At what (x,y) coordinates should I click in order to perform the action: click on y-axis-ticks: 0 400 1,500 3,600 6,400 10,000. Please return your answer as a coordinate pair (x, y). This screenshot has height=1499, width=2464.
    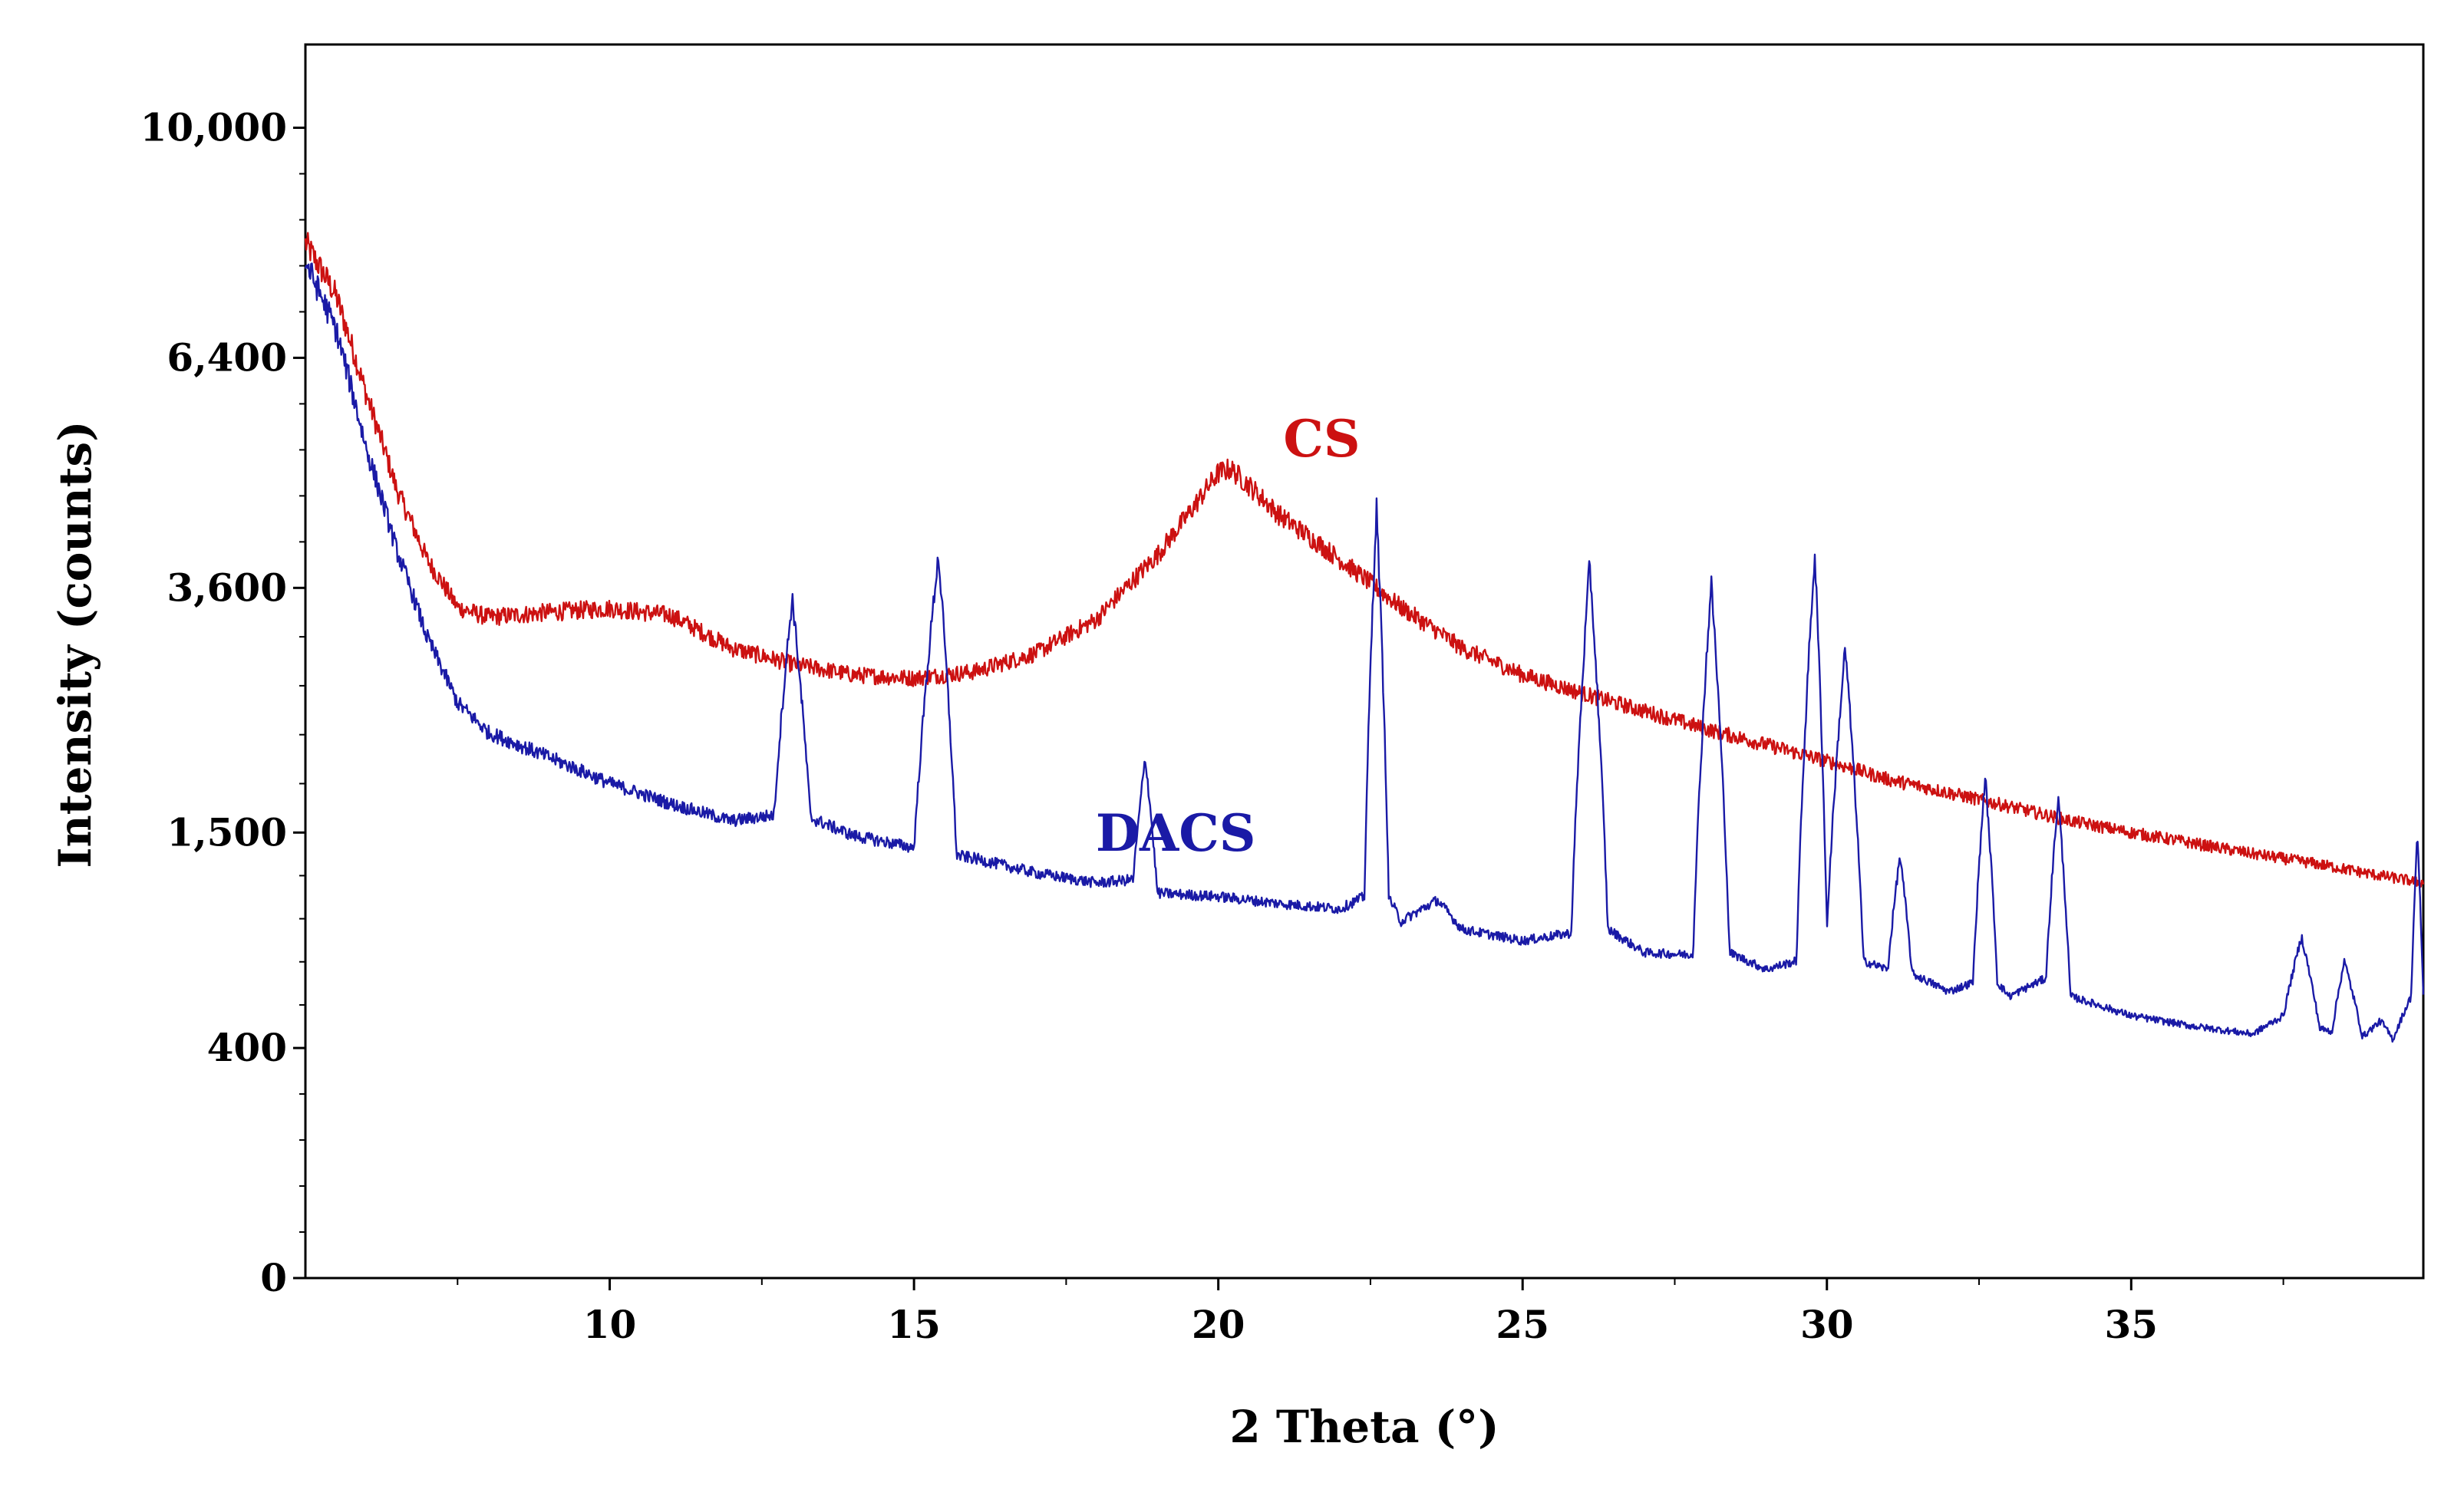
    Looking at the image, I should click on (223, 702).